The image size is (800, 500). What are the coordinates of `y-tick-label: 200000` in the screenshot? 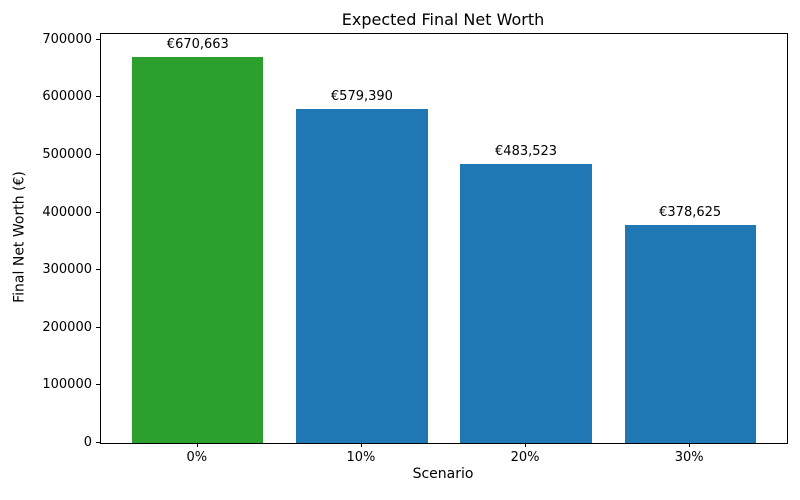 It's located at (67, 327).